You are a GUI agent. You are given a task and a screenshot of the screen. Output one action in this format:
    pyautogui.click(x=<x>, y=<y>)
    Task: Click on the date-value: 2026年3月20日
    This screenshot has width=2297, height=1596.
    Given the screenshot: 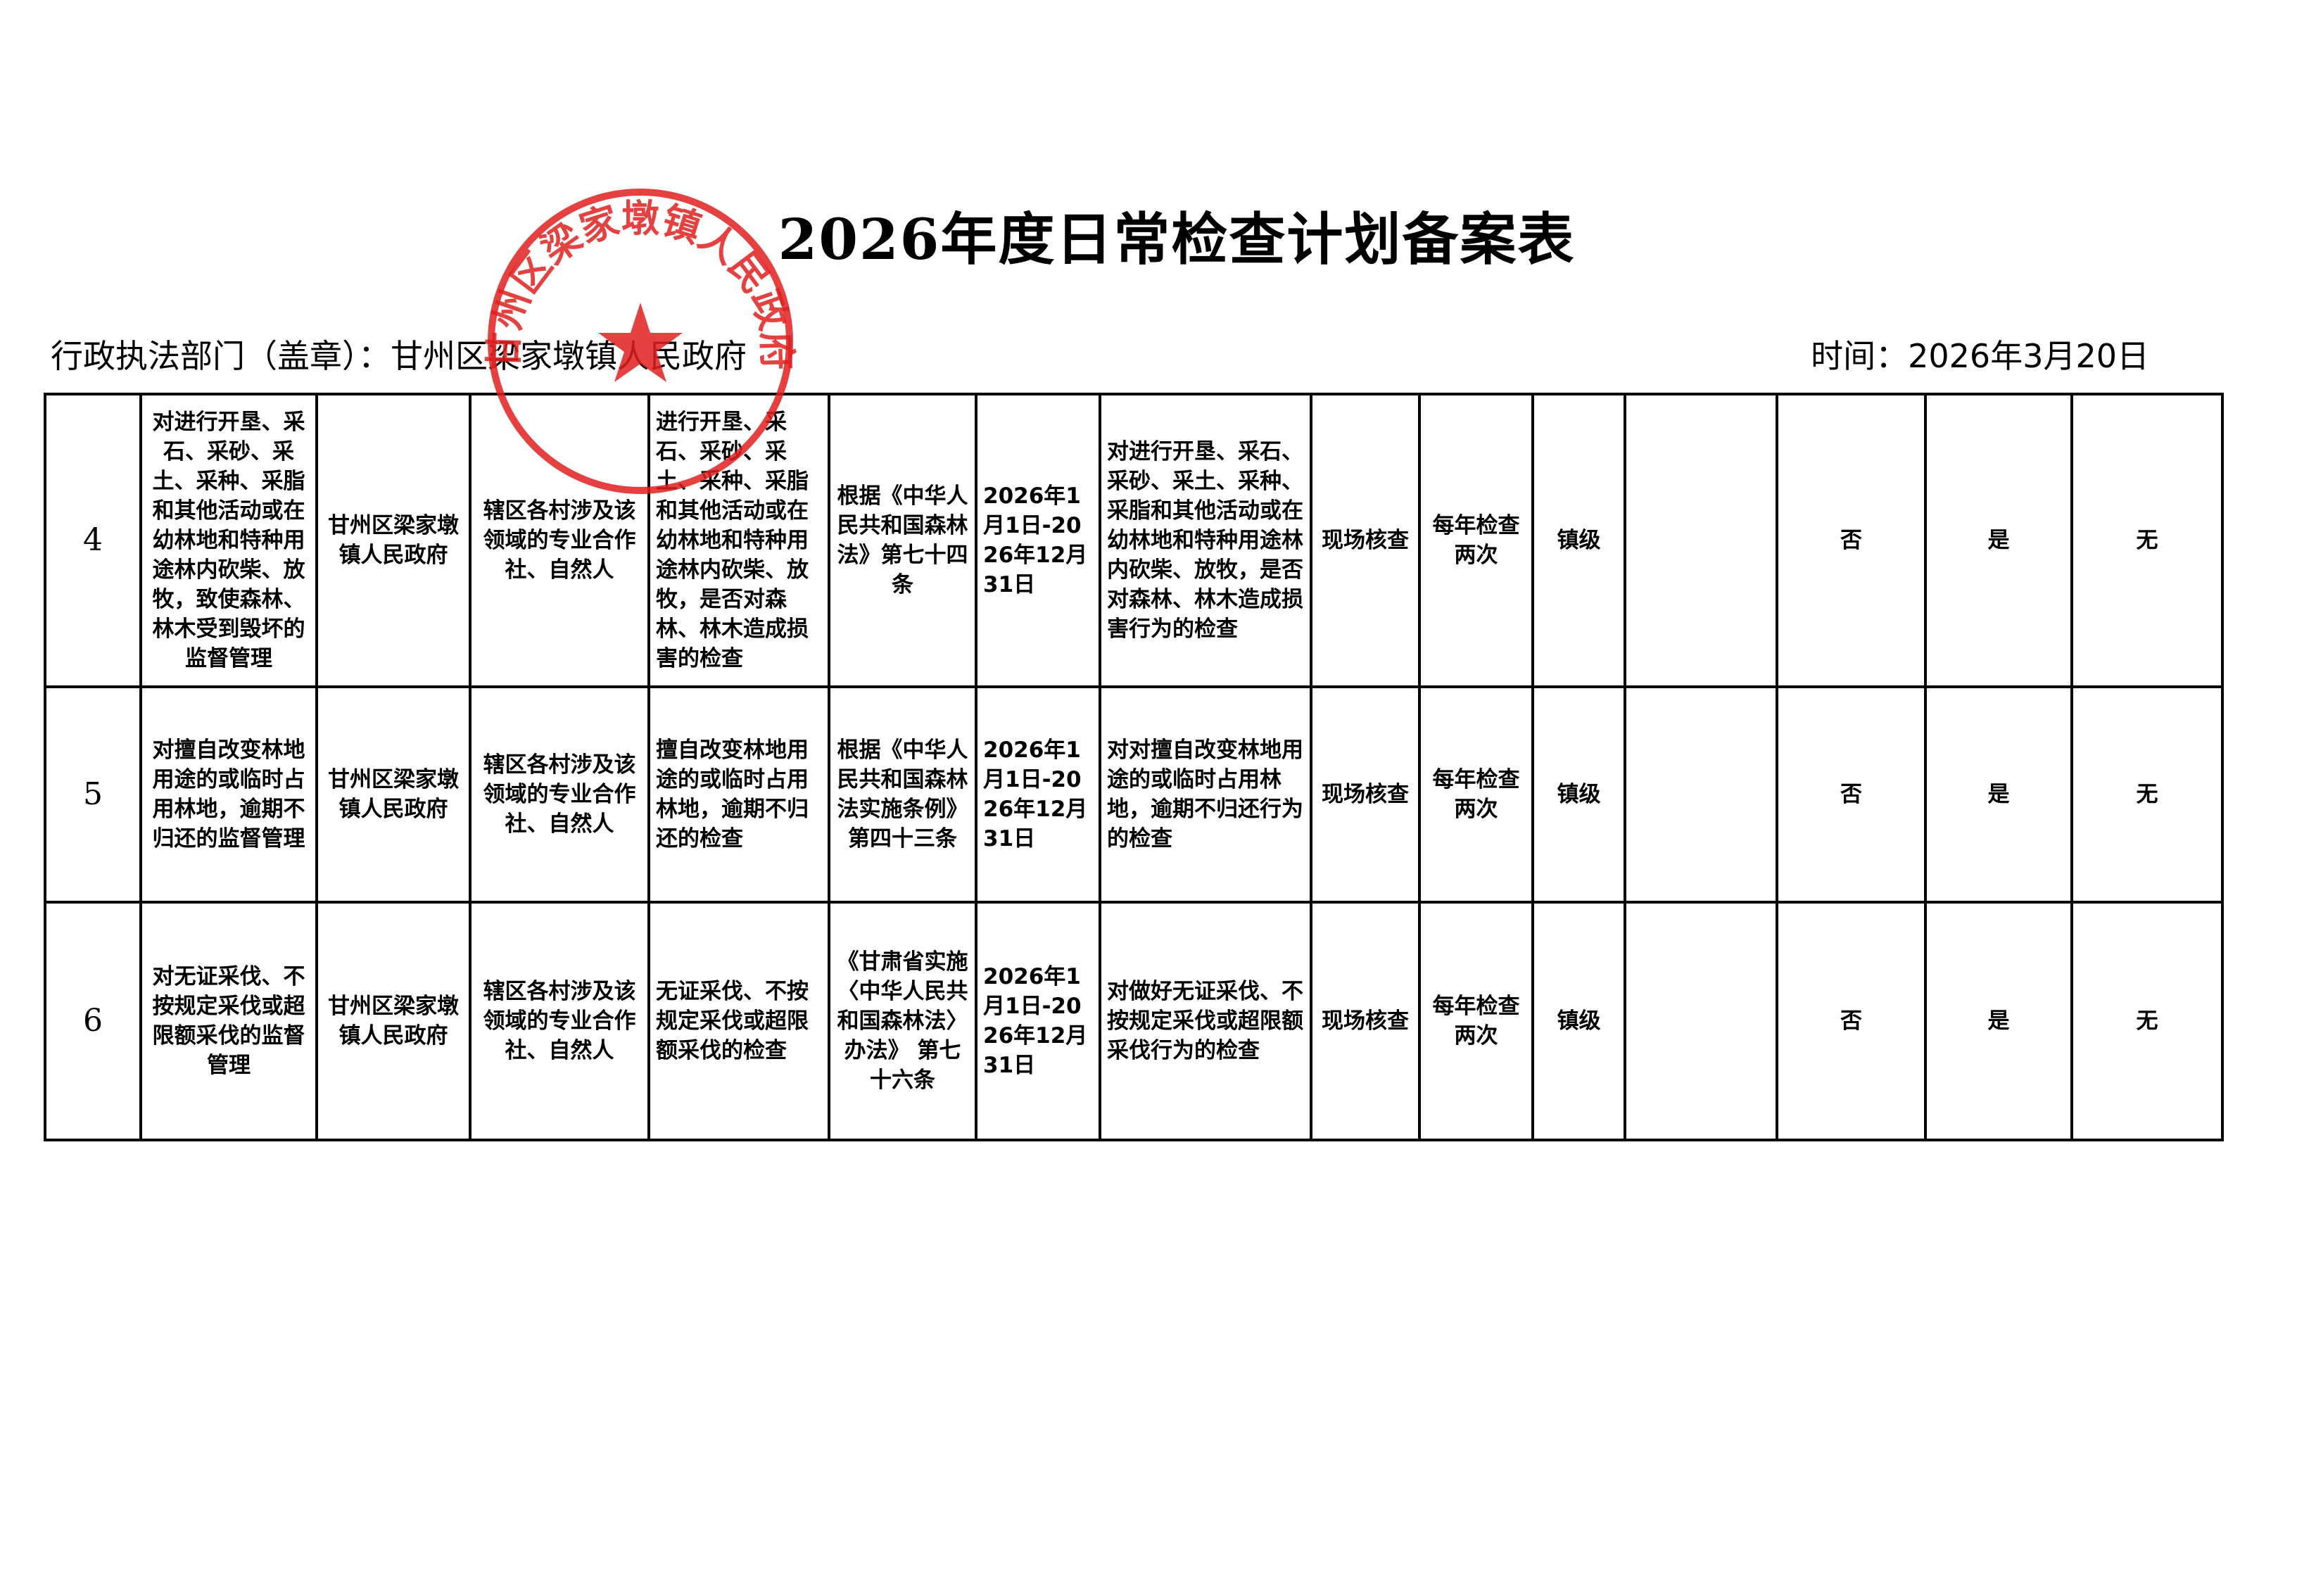 What is the action you would take?
    pyautogui.click(x=2028, y=356)
    